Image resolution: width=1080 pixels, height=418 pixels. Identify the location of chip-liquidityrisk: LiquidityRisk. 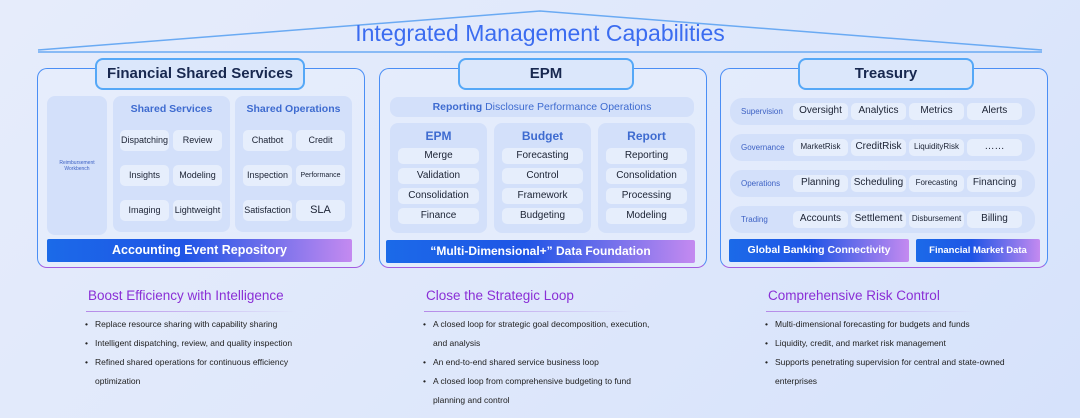
(936, 147).